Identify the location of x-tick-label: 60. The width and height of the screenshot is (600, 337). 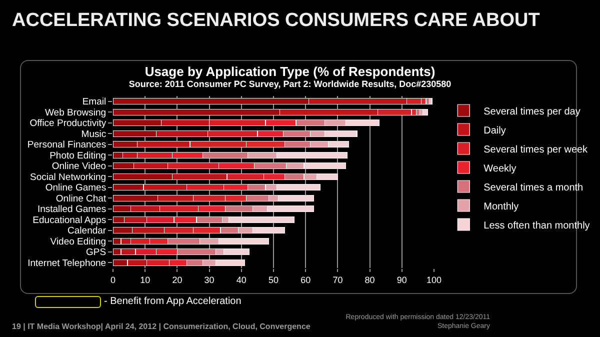
(305, 279).